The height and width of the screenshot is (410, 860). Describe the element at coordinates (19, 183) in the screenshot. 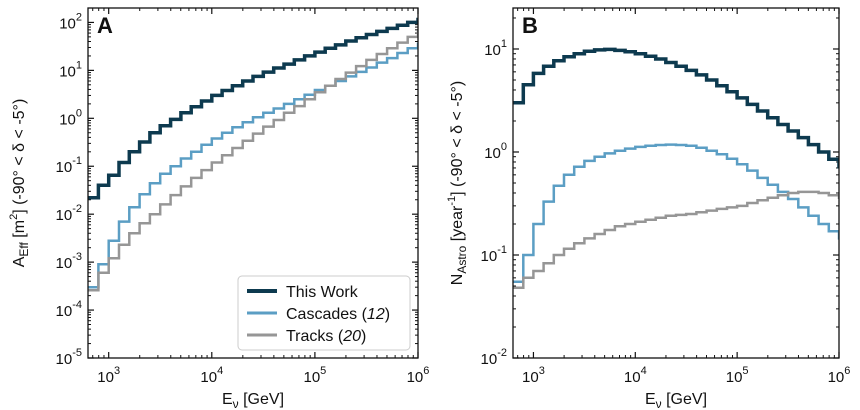

I see `y-axis-label: AEff [m2] (-90° < δ < -5°)` at that location.